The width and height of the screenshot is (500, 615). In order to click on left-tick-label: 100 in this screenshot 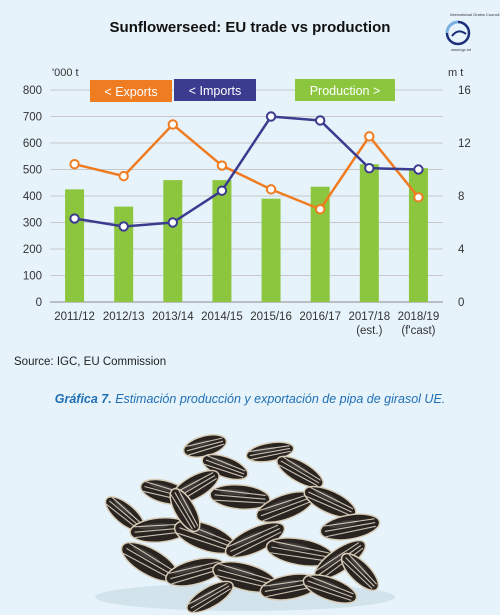, I will do `click(32, 277)`.